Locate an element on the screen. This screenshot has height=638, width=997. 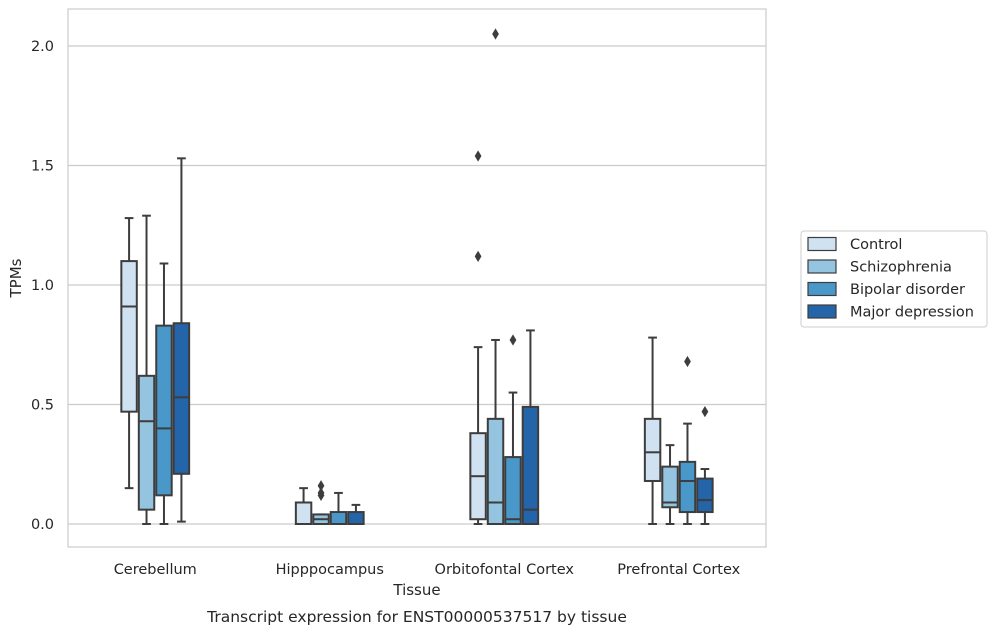
y-tick-label: 1.0 is located at coordinates (42, 286).